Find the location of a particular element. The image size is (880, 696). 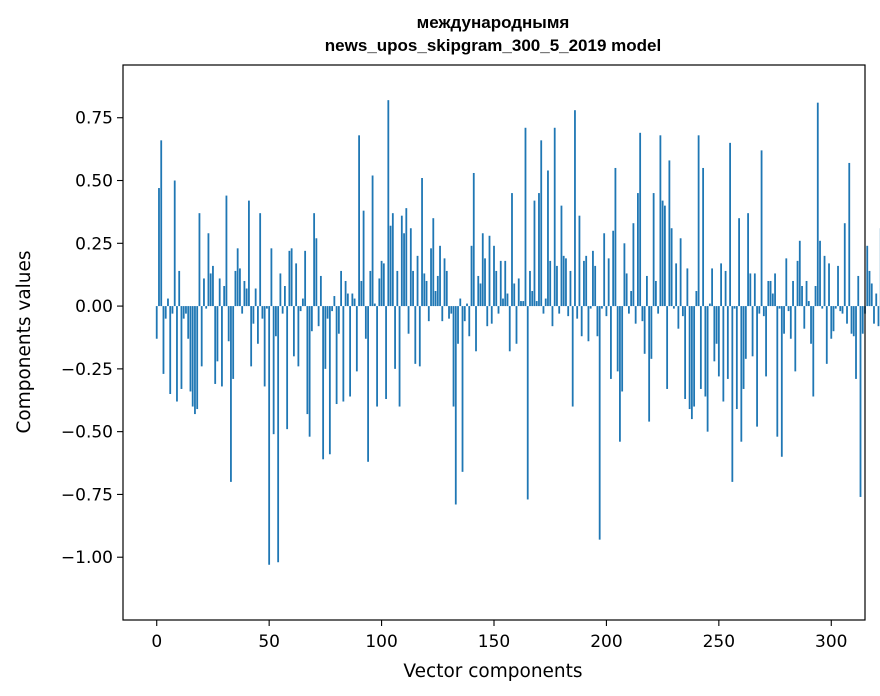

x-tick-label-0: 0 is located at coordinates (156, 642).